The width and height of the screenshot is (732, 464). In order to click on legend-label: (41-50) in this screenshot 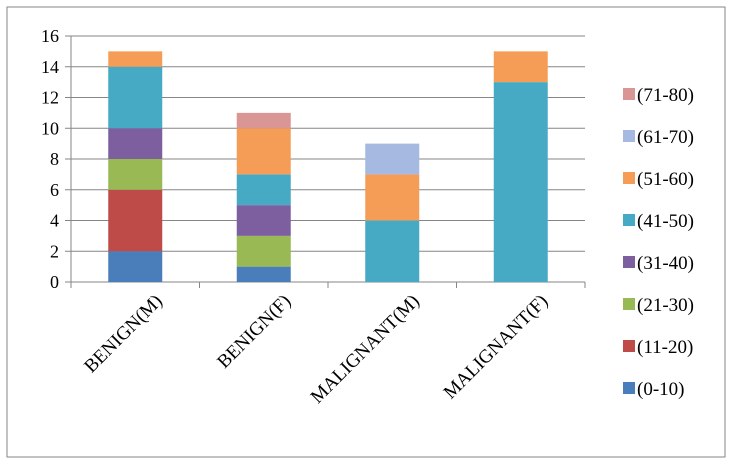, I will do `click(665, 221)`.